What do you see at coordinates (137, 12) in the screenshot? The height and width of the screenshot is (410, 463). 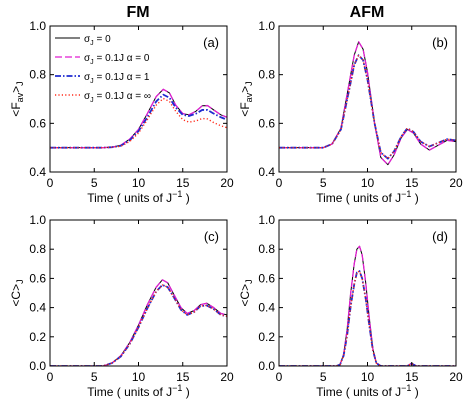 I see `column-title-fm: FM` at bounding box center [137, 12].